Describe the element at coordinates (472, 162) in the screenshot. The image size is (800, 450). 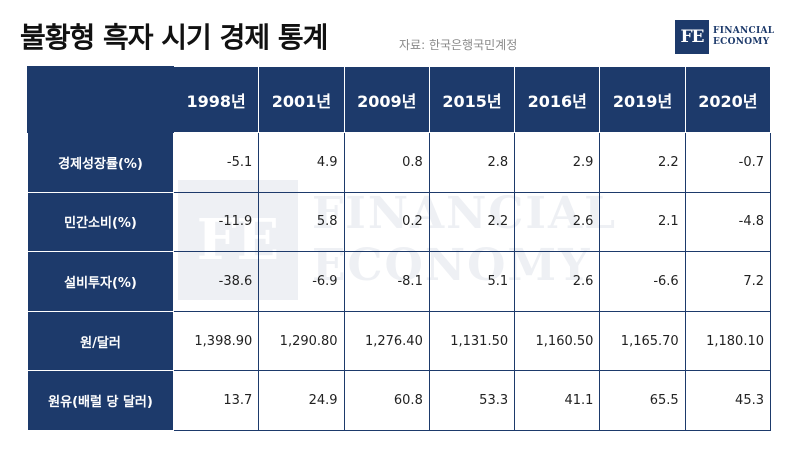
I see `table-cell: 2.8` at that location.